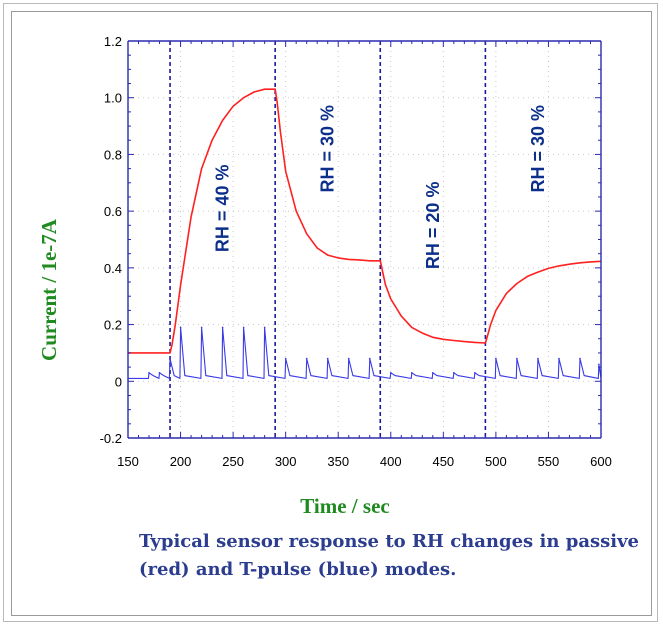 The image size is (663, 627). Describe the element at coordinates (433, 226) in the screenshot. I see `rh-annotation: RH = 20 %` at that location.